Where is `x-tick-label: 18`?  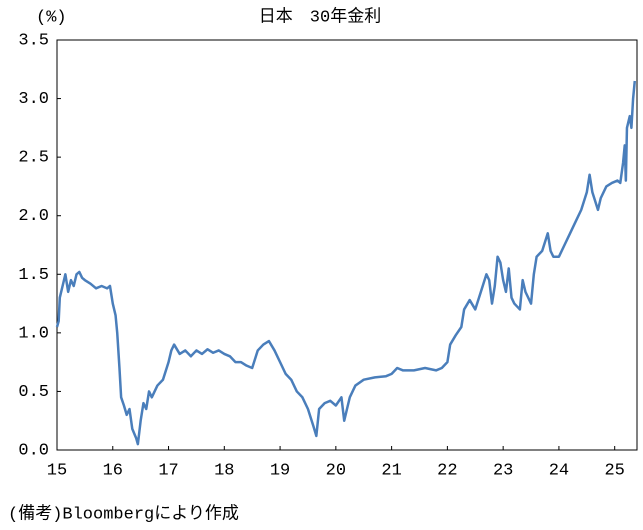 x-tick-label: 18 is located at coordinates (224, 470).